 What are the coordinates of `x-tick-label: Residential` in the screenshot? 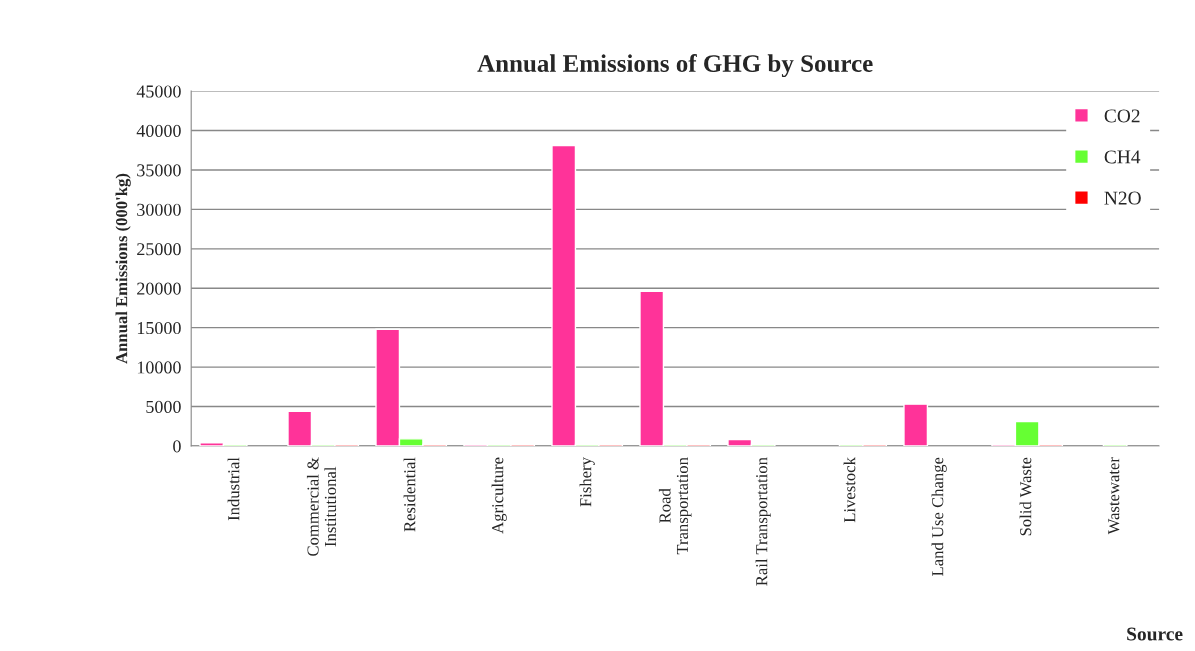 It's located at (409, 494).